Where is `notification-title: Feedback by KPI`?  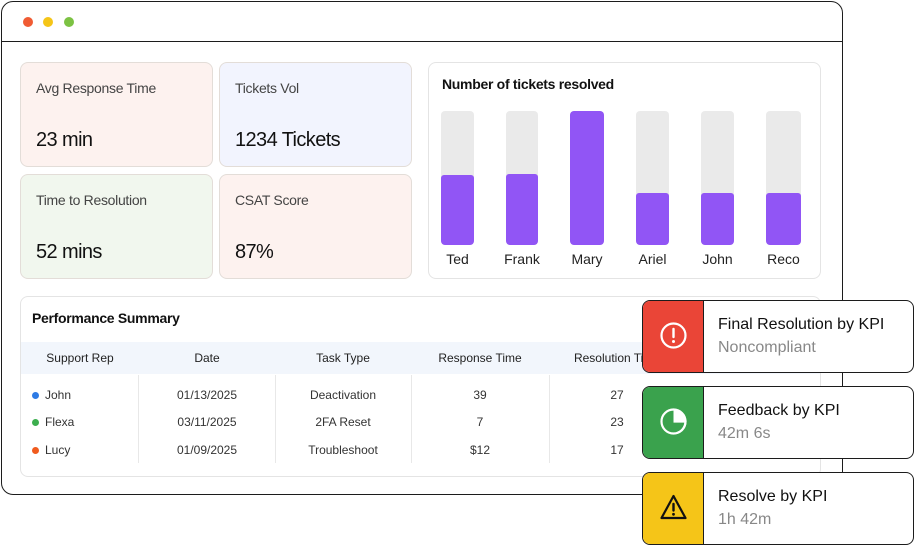
notification-title: Feedback by KPI is located at coordinates (779, 410).